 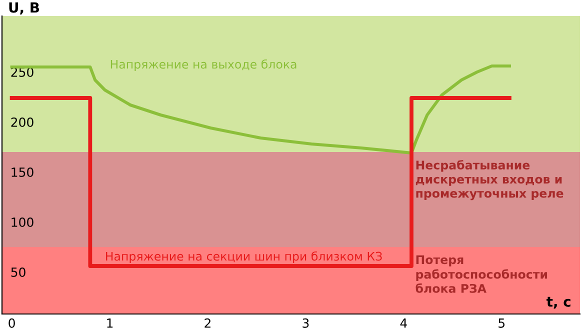 What do you see at coordinates (23, 172) in the screenshot?
I see `y-tick-label: 150` at bounding box center [23, 172].